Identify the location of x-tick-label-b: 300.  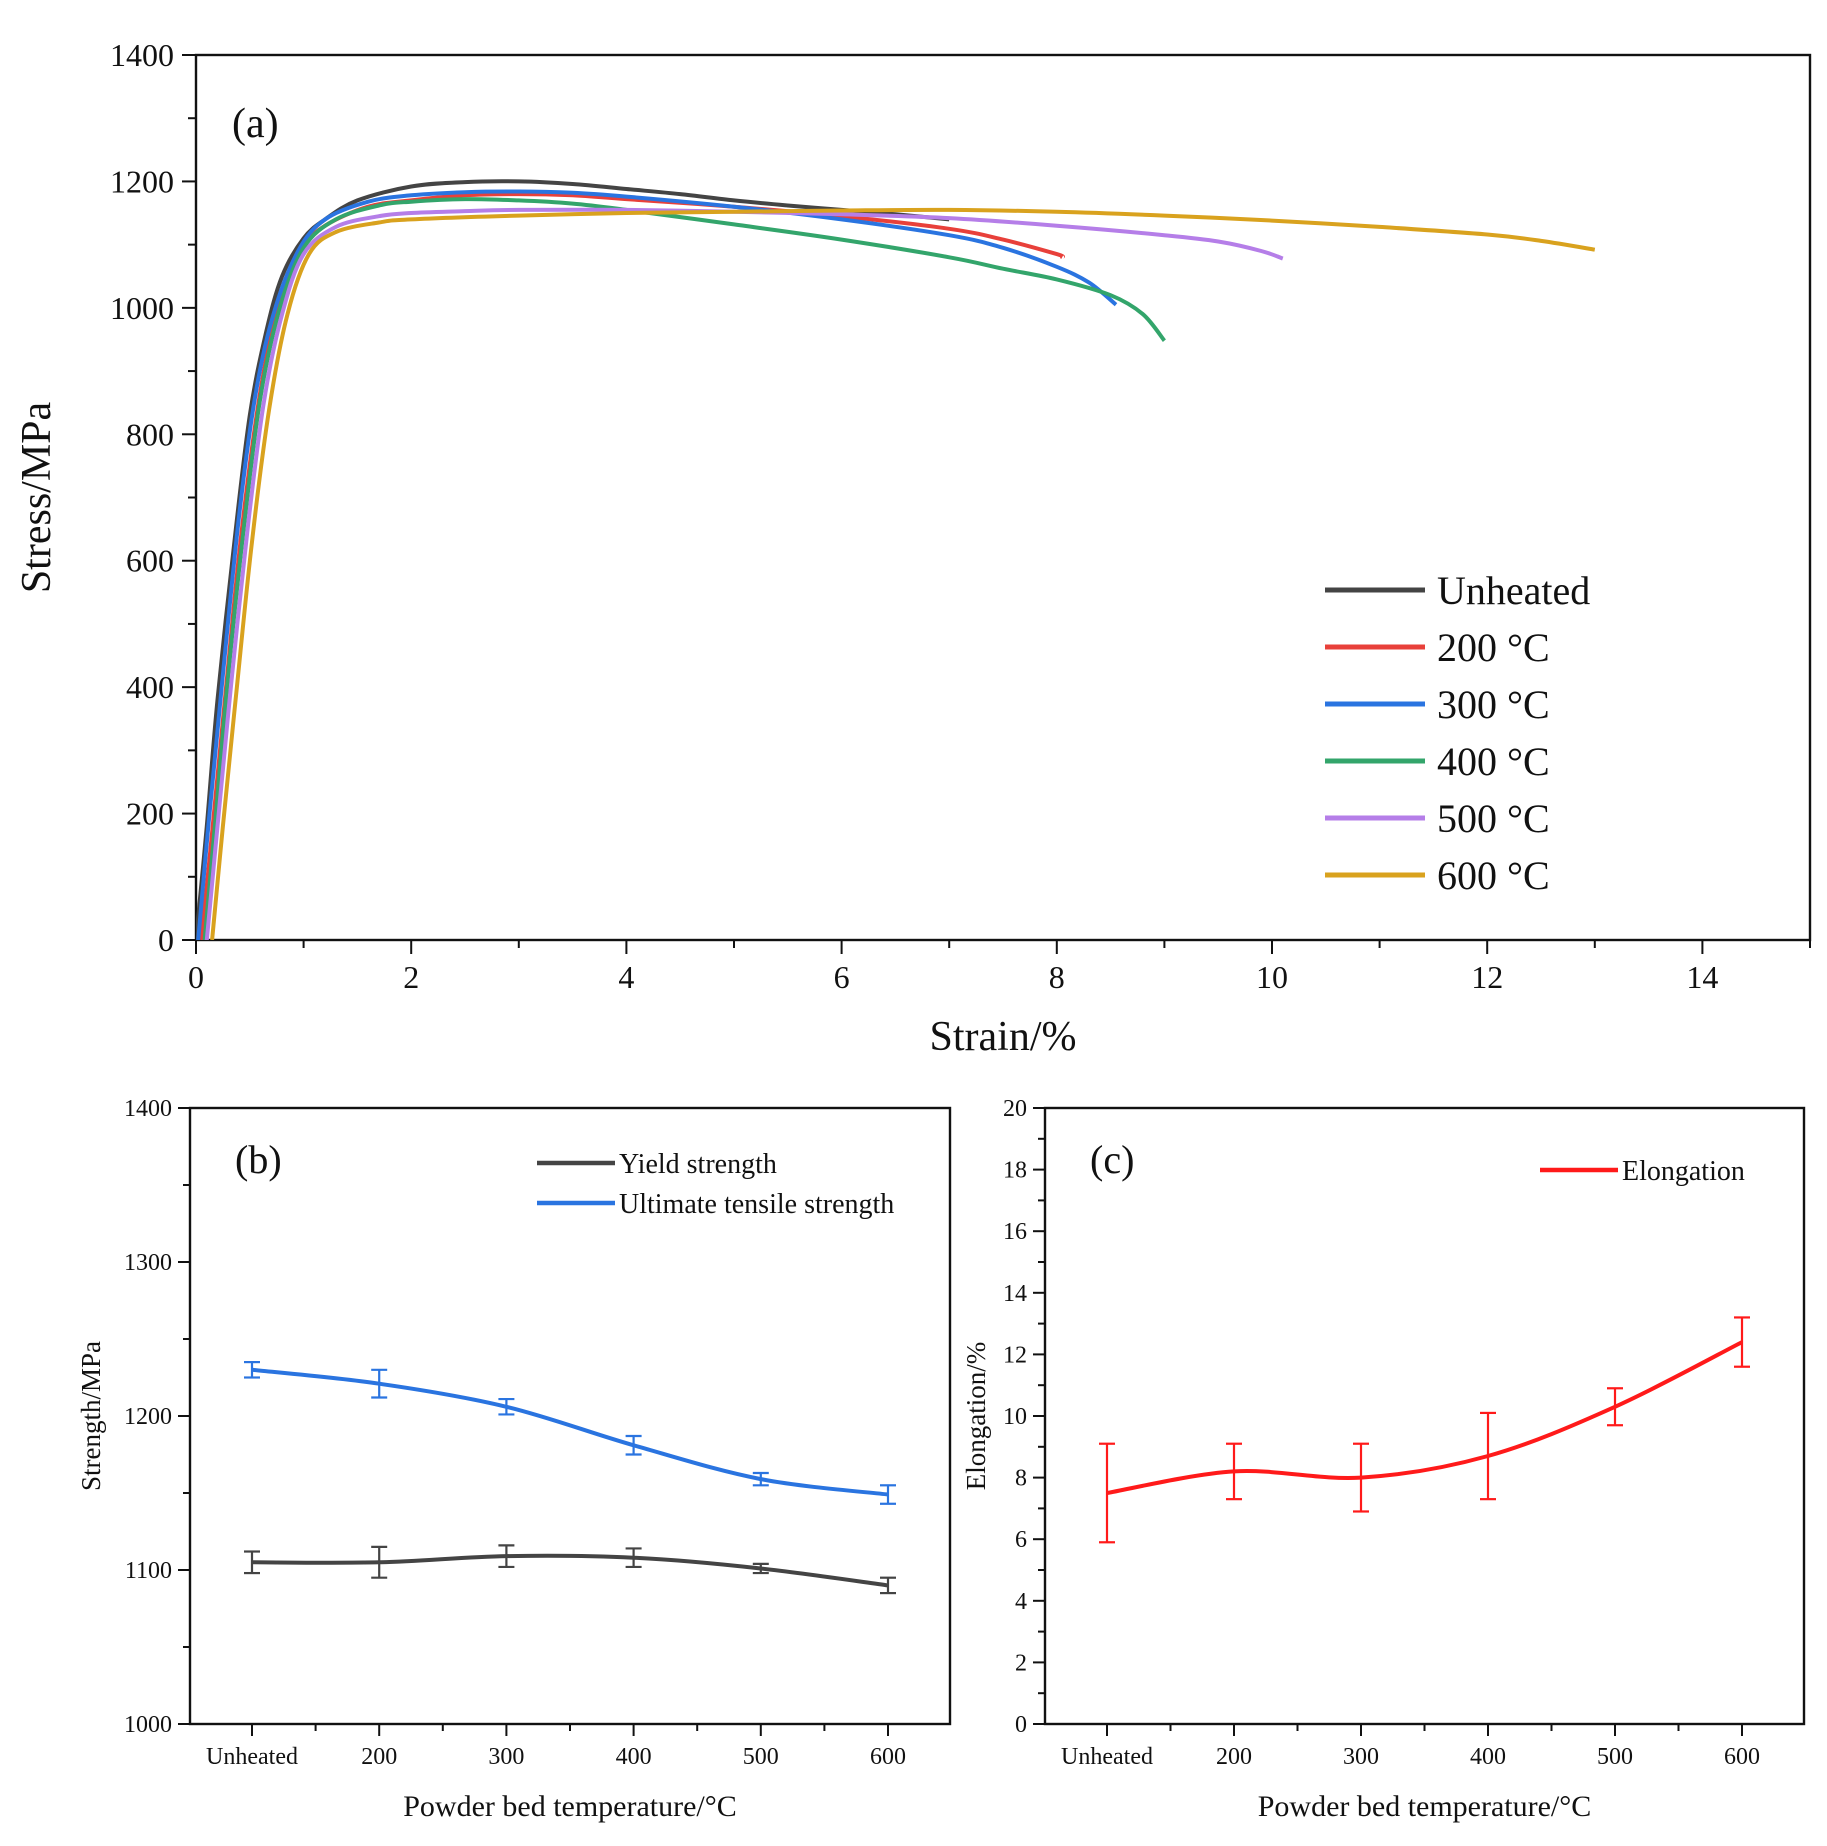
(506, 1757).